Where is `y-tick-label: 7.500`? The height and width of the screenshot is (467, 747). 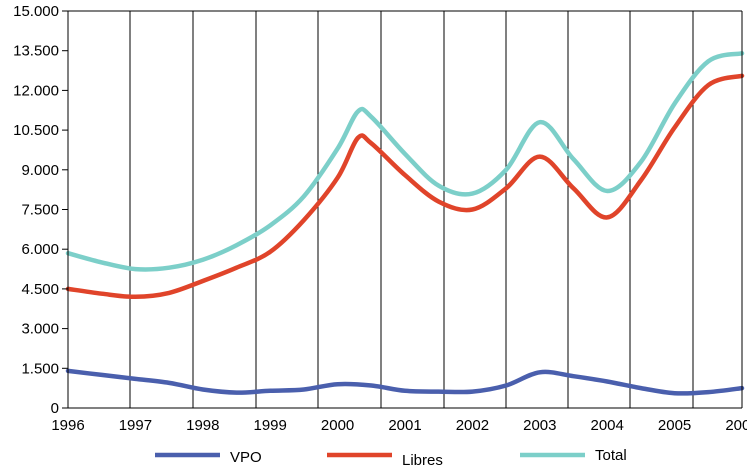 y-tick-label: 7.500 is located at coordinates (40, 210).